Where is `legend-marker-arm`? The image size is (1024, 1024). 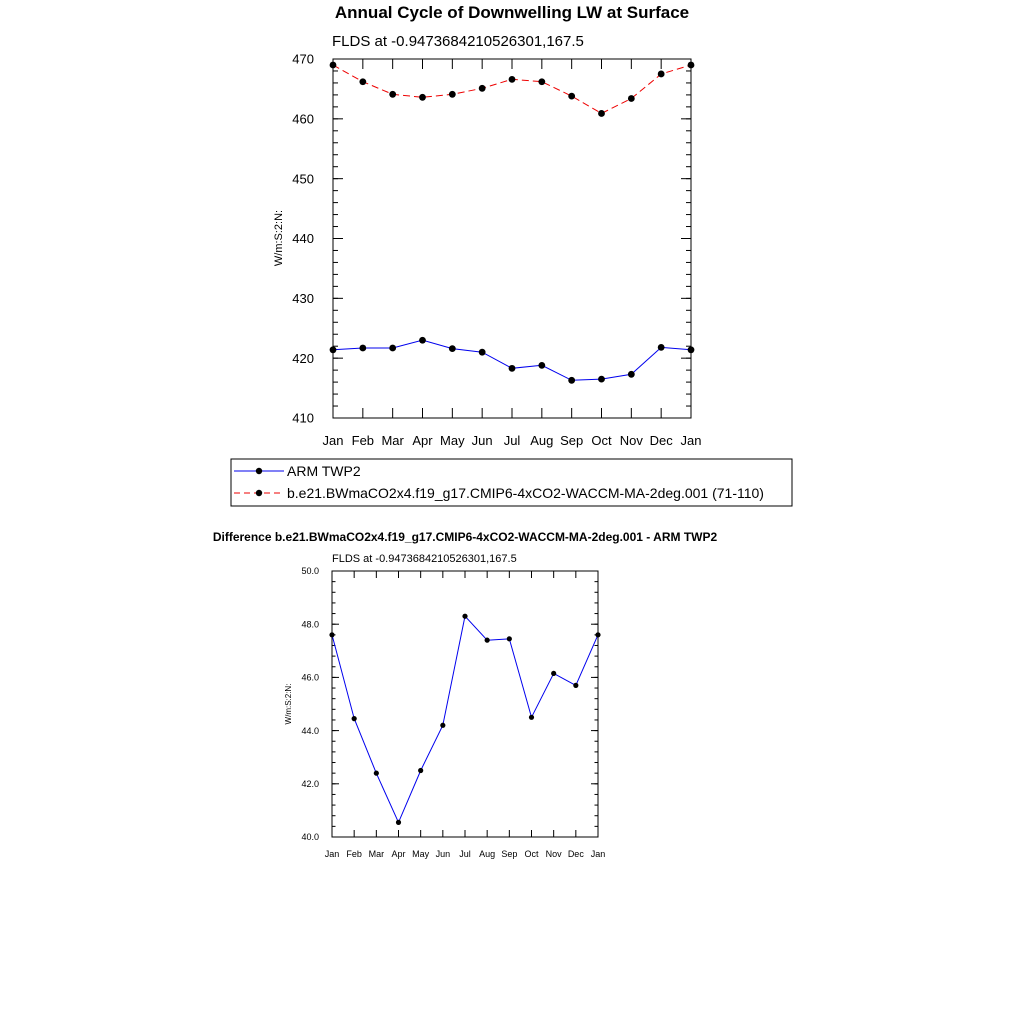 legend-marker-arm is located at coordinates (259, 471).